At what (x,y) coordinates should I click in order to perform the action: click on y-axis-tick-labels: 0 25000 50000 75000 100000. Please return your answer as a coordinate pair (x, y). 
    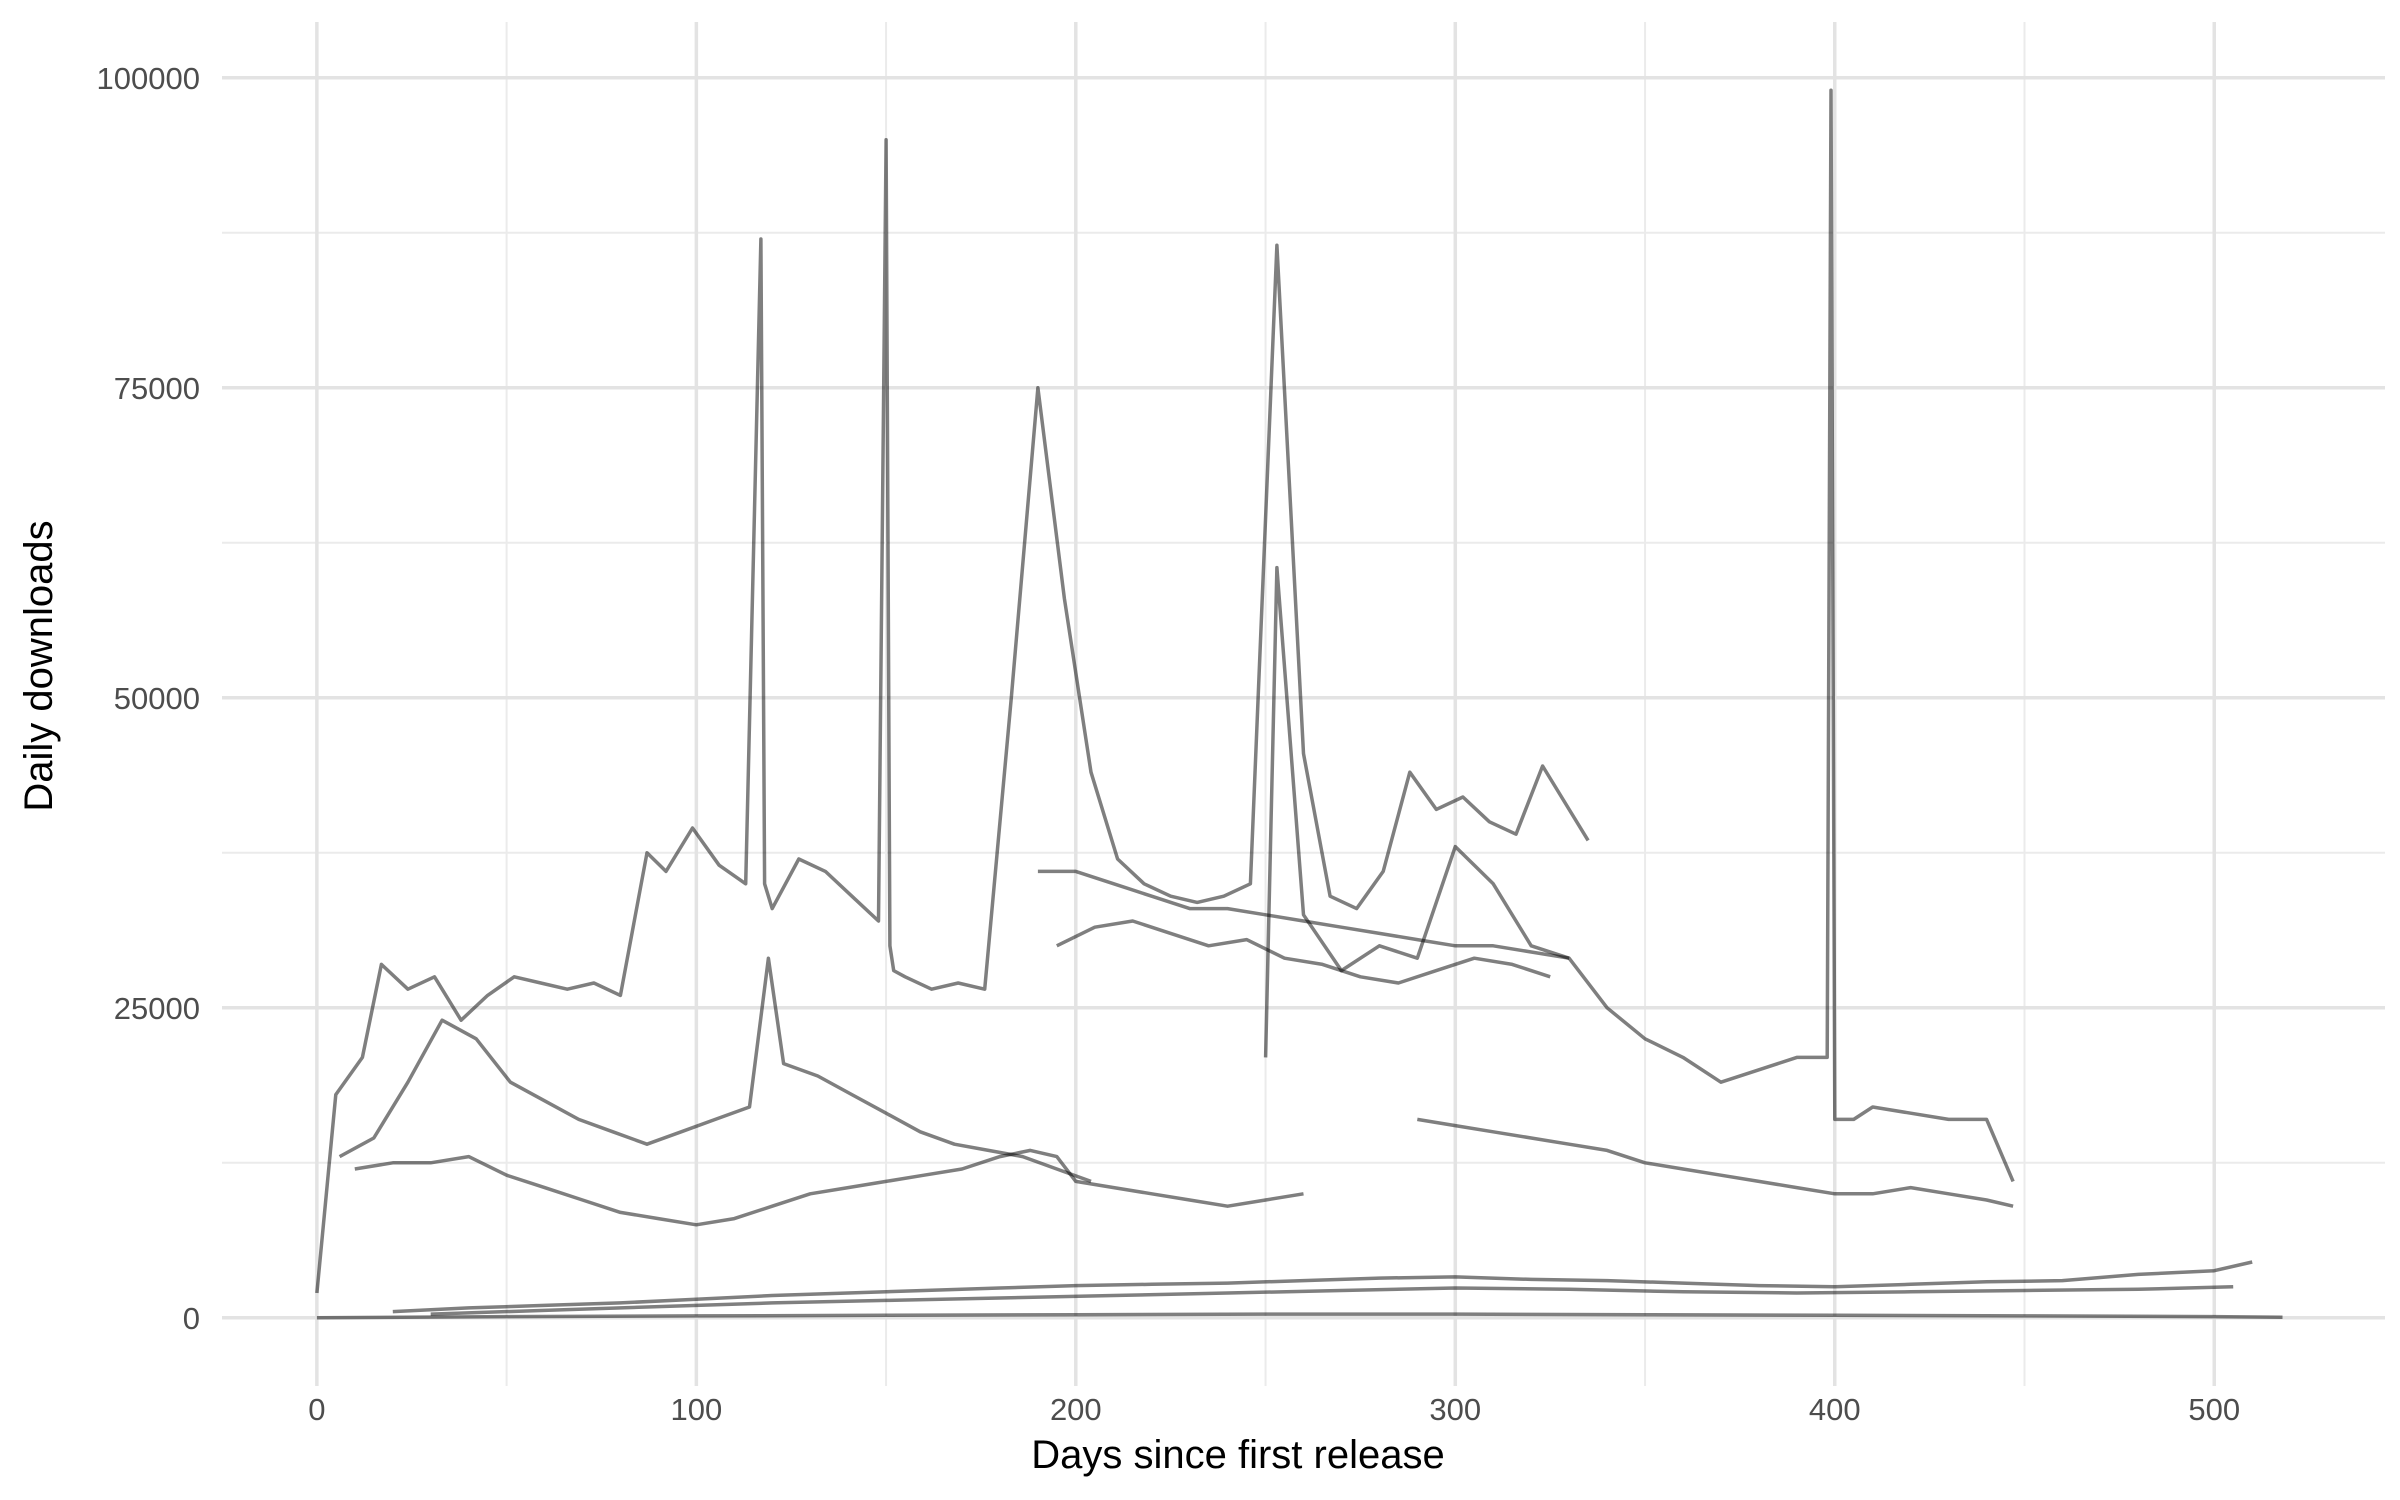
    Looking at the image, I should click on (148, 698).